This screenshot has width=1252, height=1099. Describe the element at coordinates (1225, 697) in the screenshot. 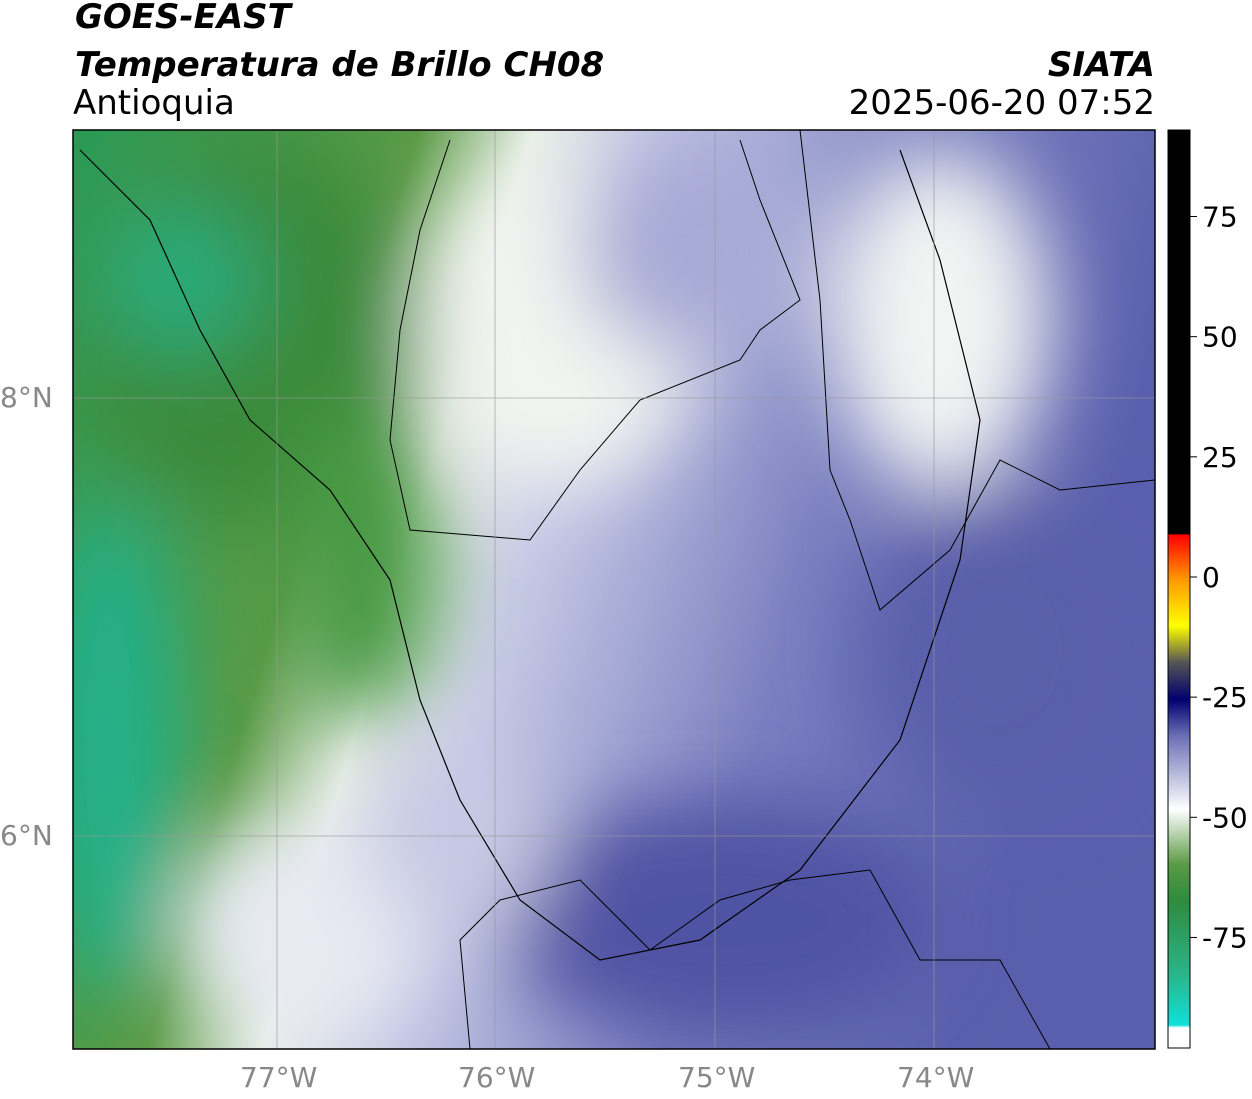

I see `colorbar-tick-label: -25` at that location.